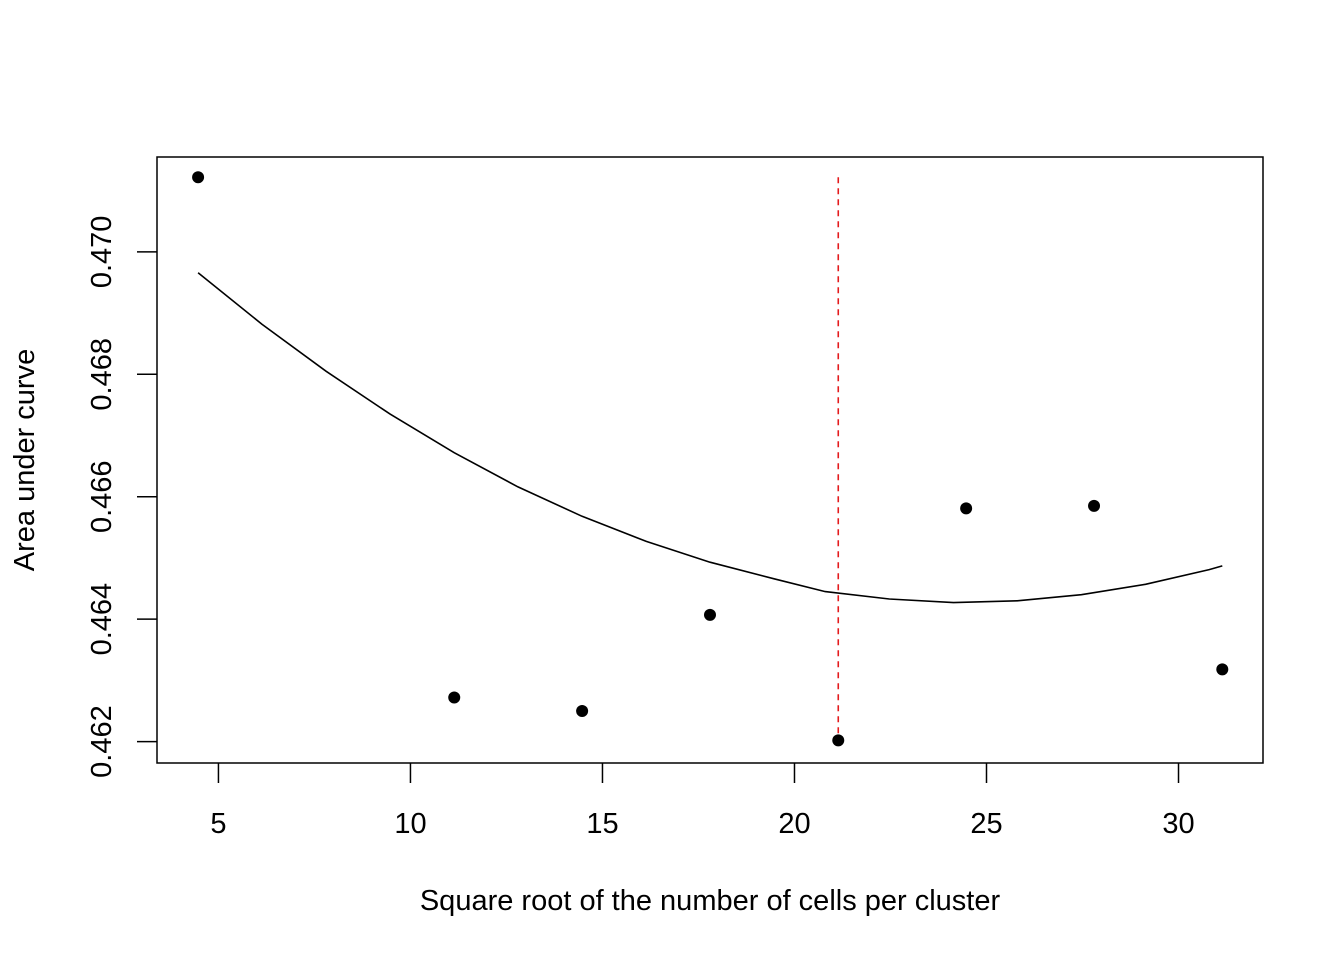 This screenshot has width=1344, height=965. Describe the element at coordinates (102, 741) in the screenshot. I see `y-tick-label: 0.462` at that location.